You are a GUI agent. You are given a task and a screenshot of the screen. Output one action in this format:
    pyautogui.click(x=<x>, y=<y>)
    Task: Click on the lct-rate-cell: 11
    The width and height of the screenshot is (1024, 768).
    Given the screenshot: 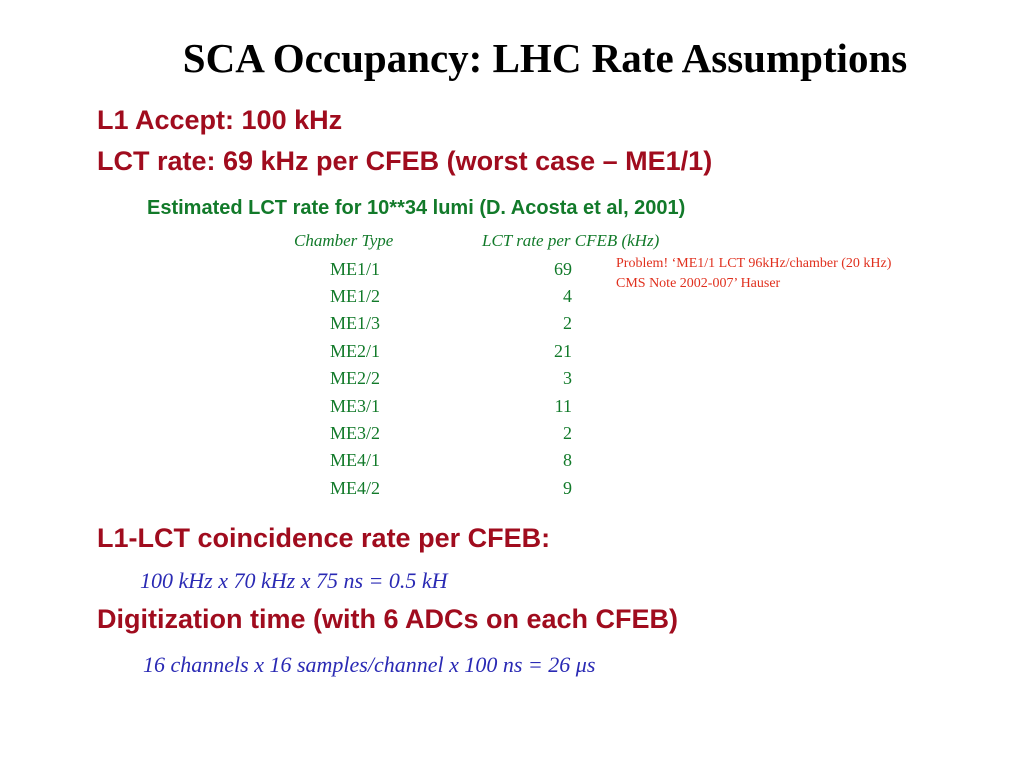 What is the action you would take?
    pyautogui.click(x=563, y=406)
    